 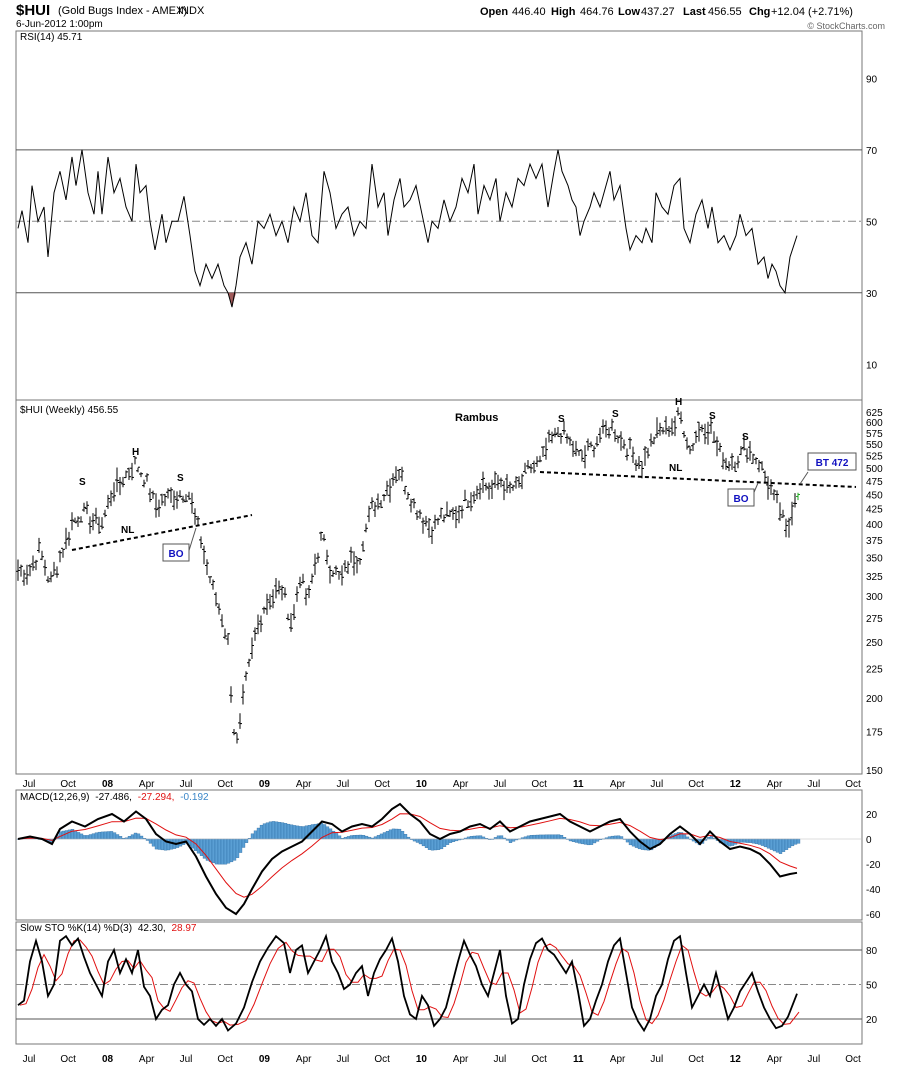 What do you see at coordinates (874, 469) in the screenshot?
I see `price-tick-label: 500` at bounding box center [874, 469].